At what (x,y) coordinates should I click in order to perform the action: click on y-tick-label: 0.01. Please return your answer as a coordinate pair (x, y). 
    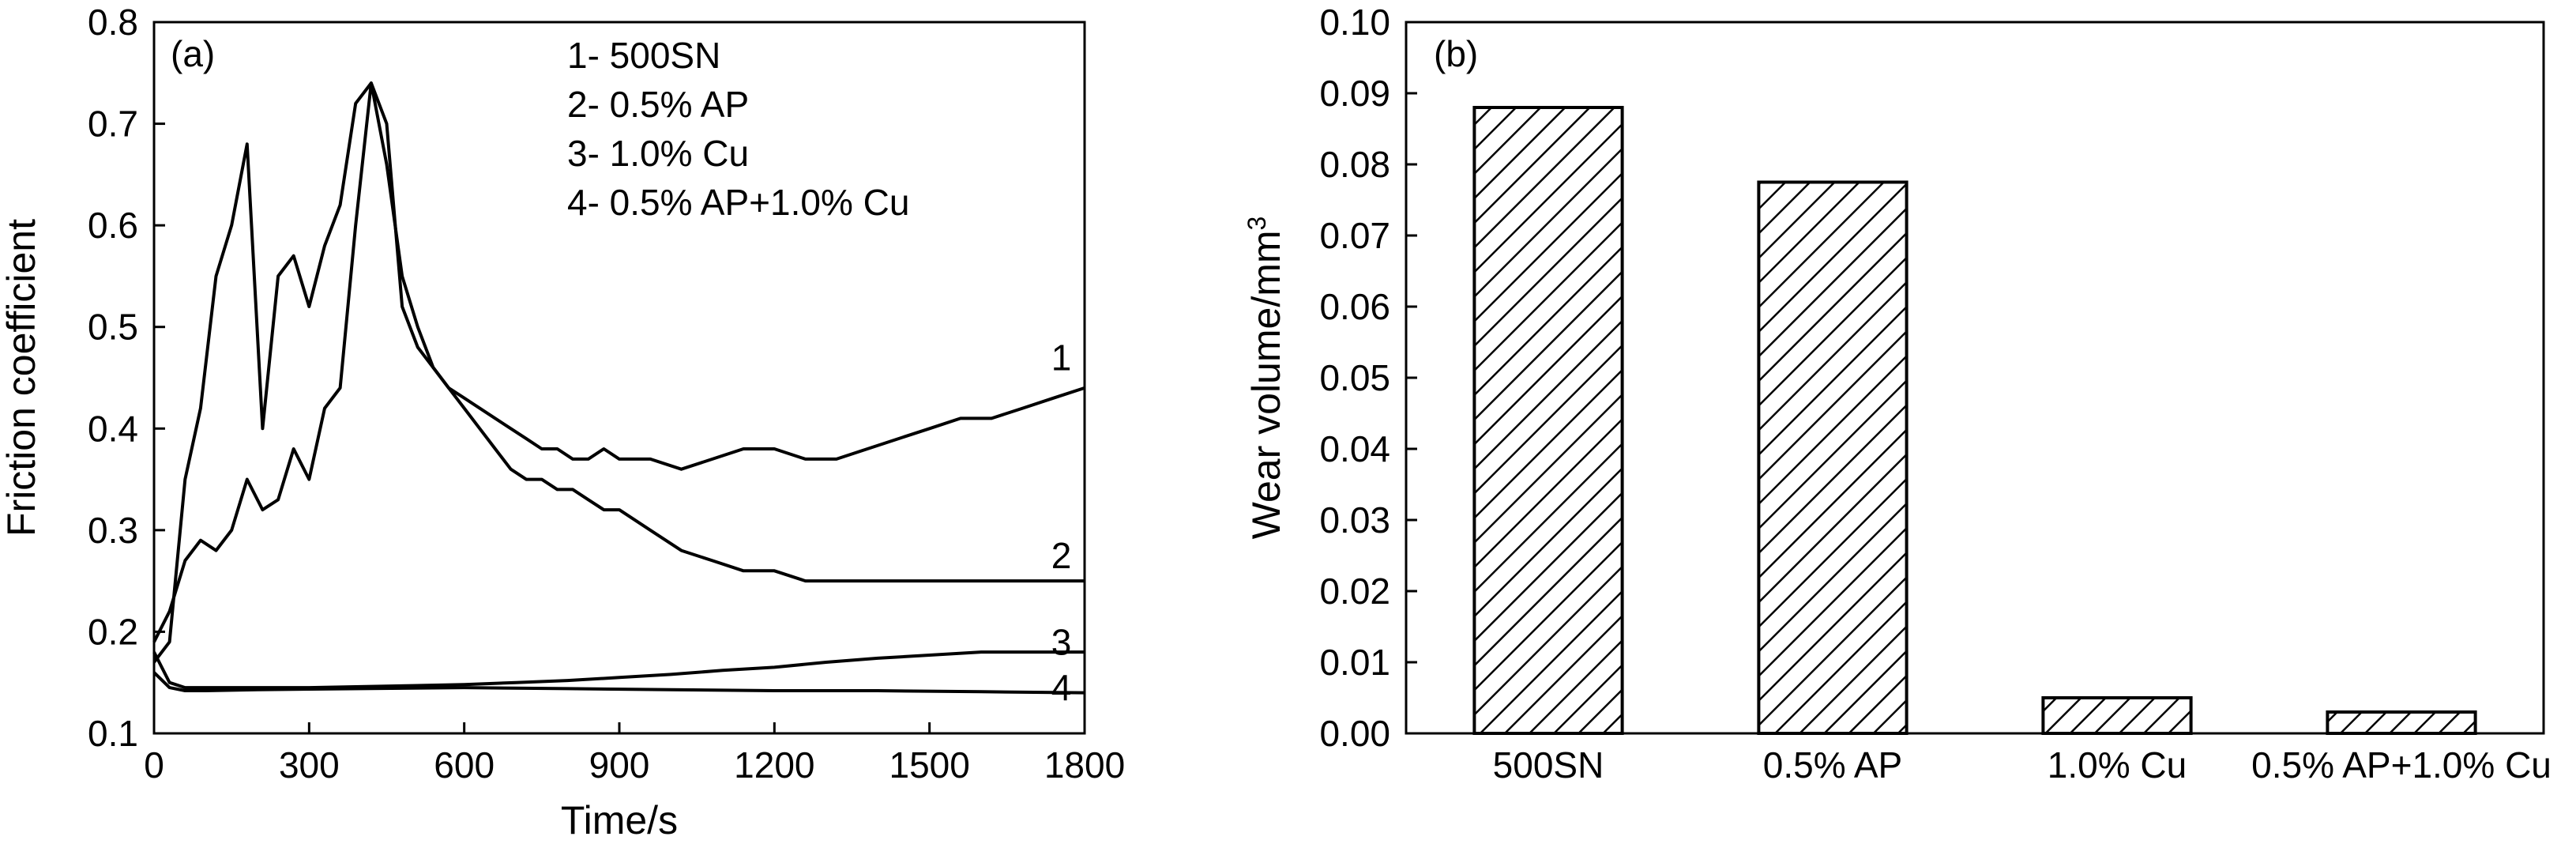
    Looking at the image, I should click on (1354, 663).